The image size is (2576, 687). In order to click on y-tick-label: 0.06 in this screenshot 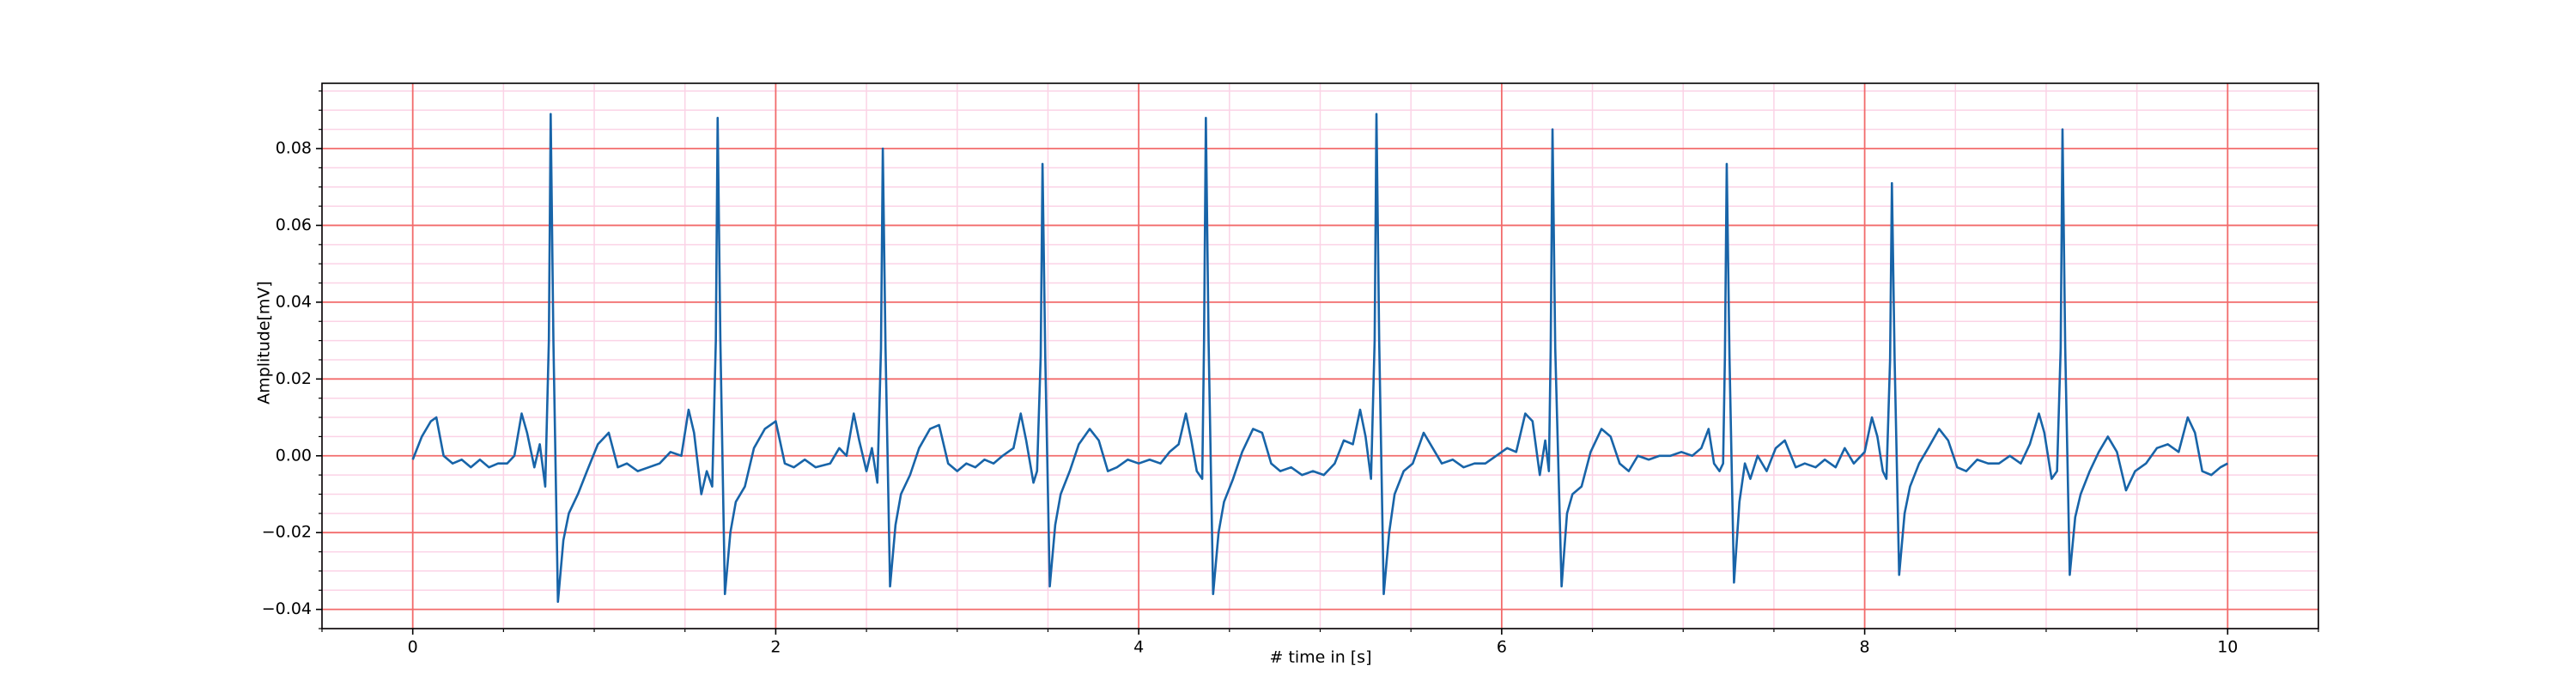, I will do `click(294, 225)`.